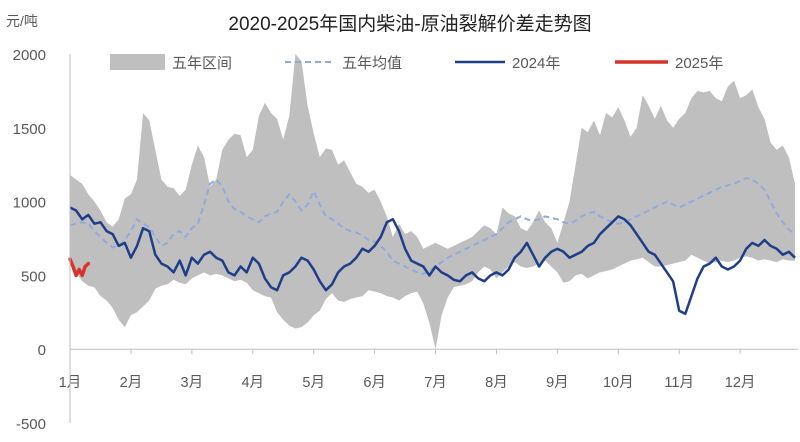 The height and width of the screenshot is (442, 800). What do you see at coordinates (29, 203) in the screenshot?
I see `y-tick-label: 1000` at bounding box center [29, 203].